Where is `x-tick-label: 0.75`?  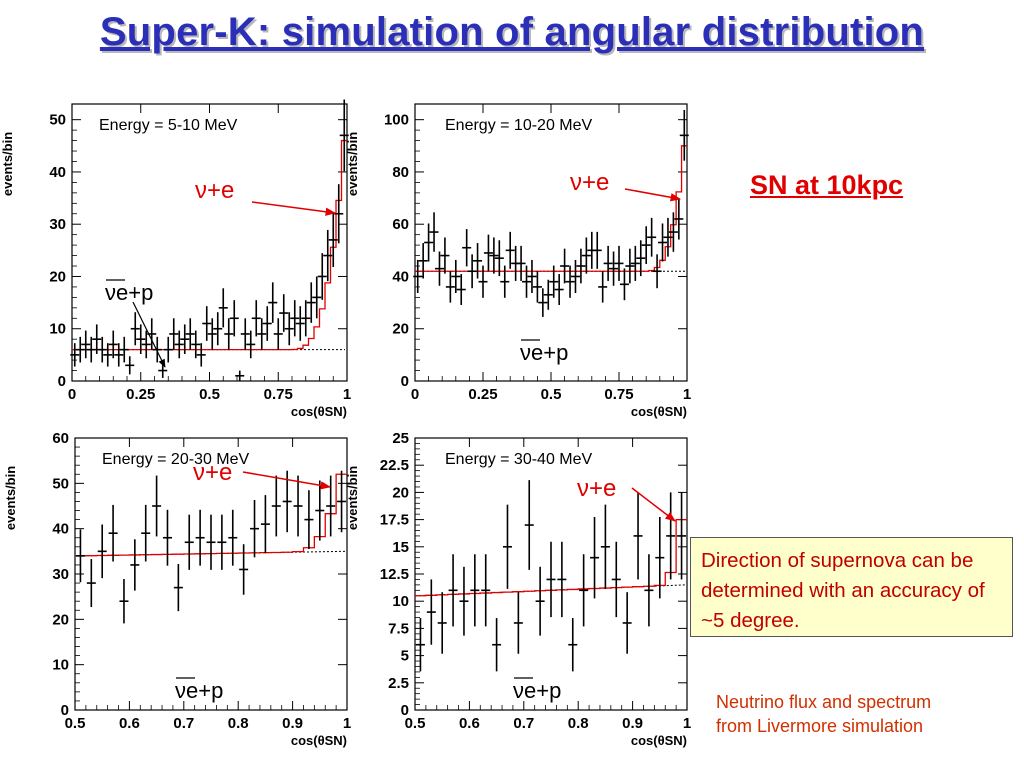 x-tick-label: 0.75 is located at coordinates (618, 394).